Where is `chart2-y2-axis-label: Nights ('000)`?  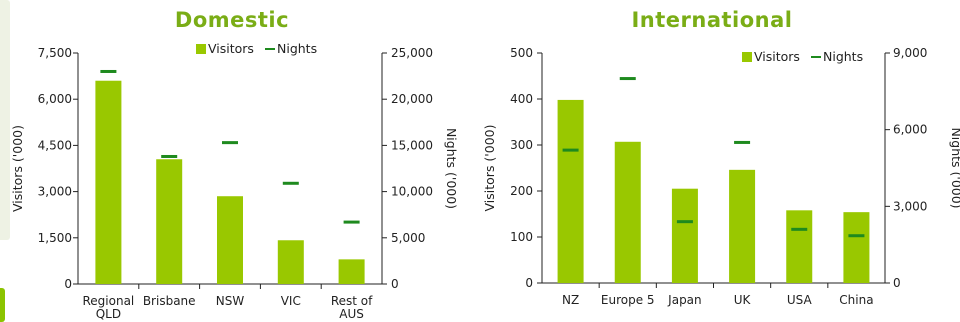 chart2-y2-axis-label: Nights ('000) is located at coordinates (954, 167).